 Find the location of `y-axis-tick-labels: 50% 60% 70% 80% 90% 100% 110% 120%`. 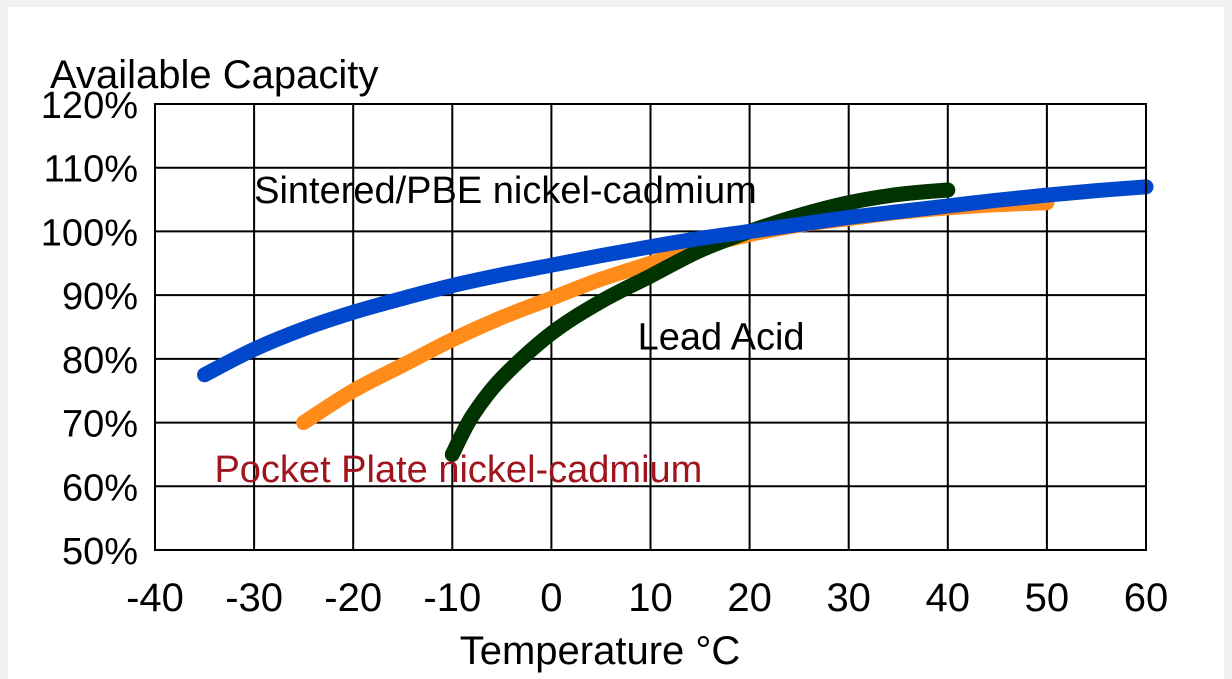

y-axis-tick-labels: 50% 60% 70% 80% 90% 100% 110% 120% is located at coordinates (89, 329).